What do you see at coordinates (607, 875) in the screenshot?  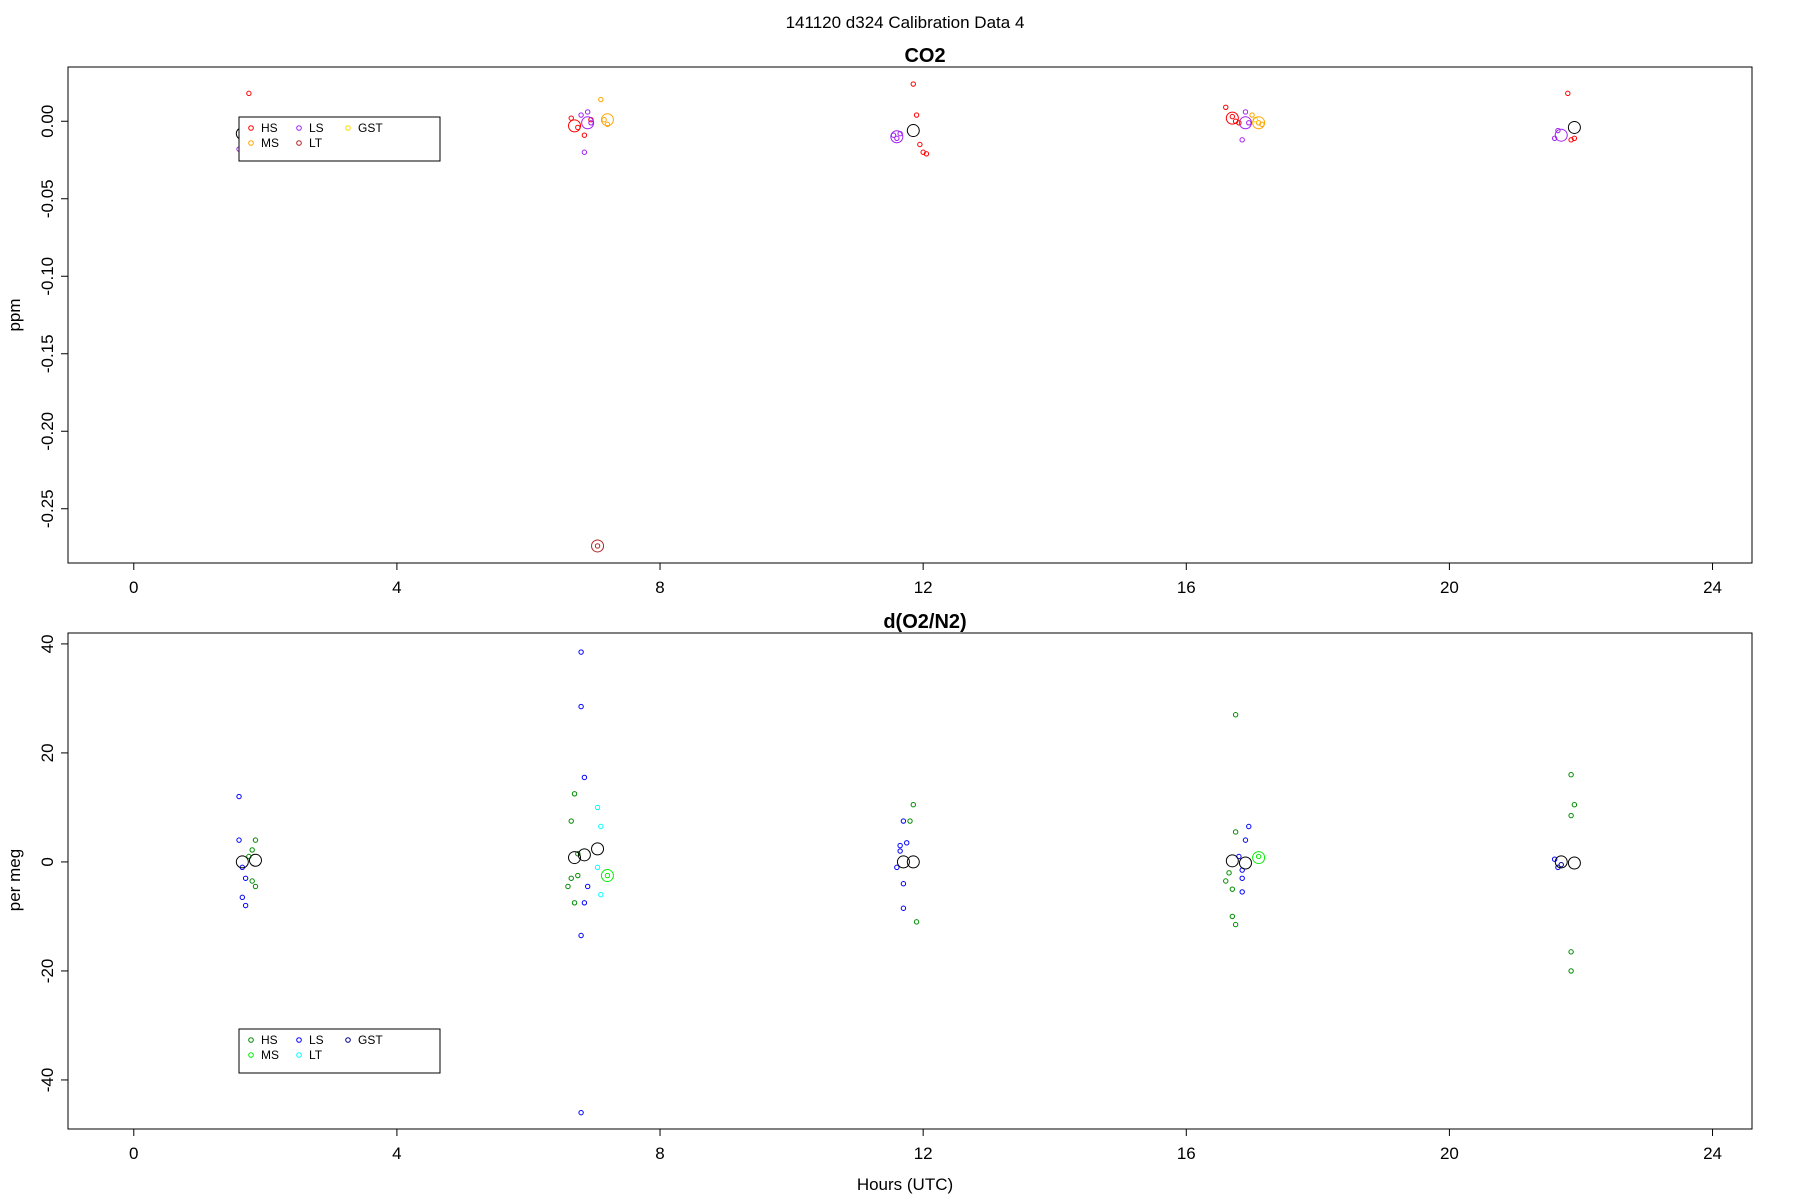 I see `o2n2-point-ms` at bounding box center [607, 875].